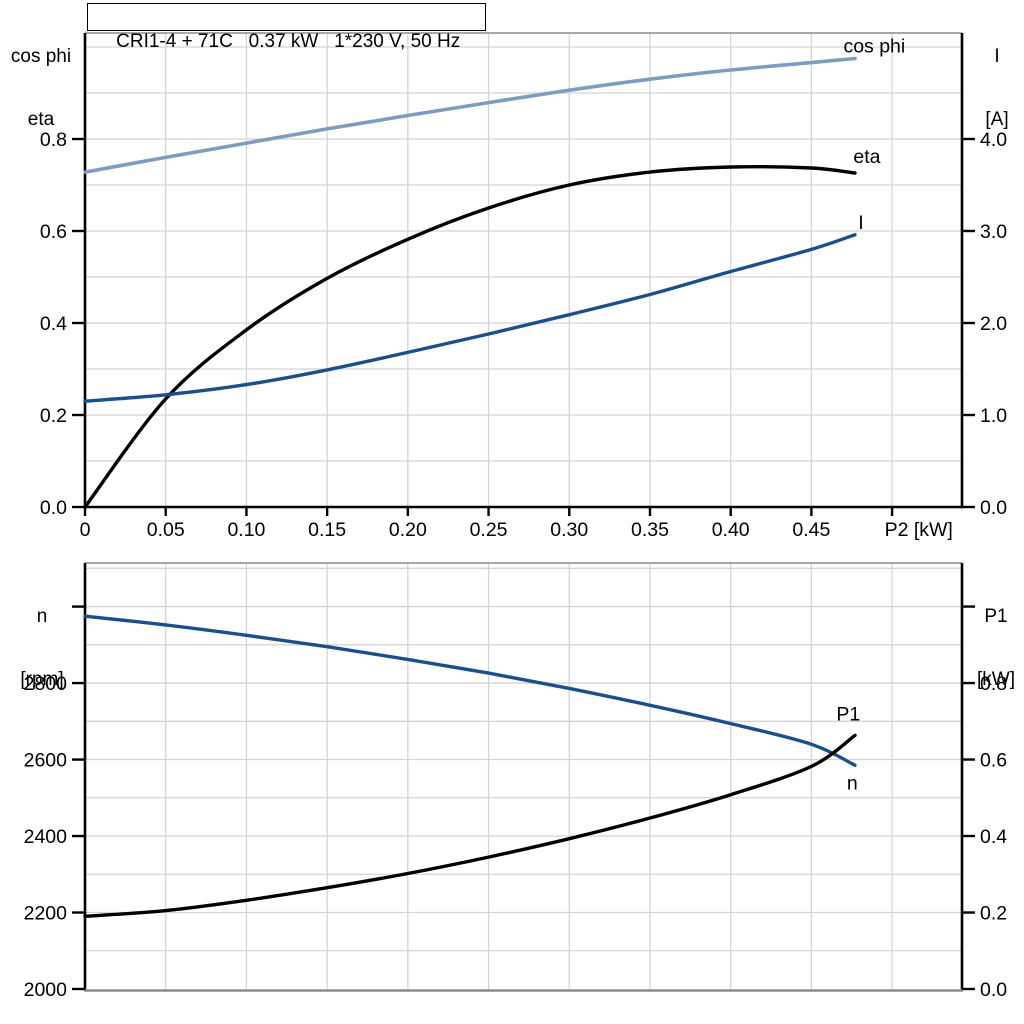  What do you see at coordinates (874, 47) in the screenshot?
I see `curve-label-cos-phi: cos phi` at bounding box center [874, 47].